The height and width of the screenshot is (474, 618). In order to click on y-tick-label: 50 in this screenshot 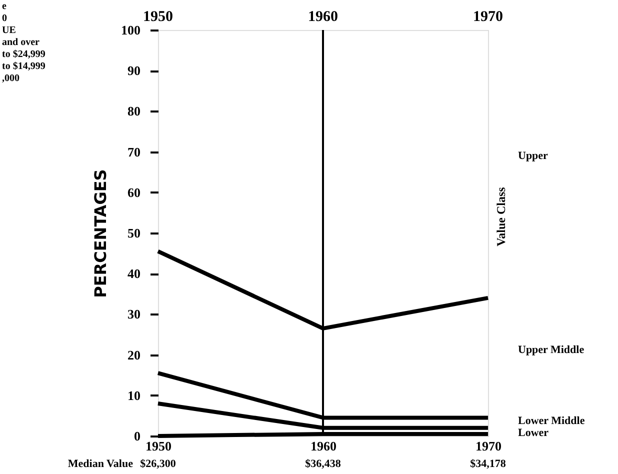, I will do `click(134, 233)`.